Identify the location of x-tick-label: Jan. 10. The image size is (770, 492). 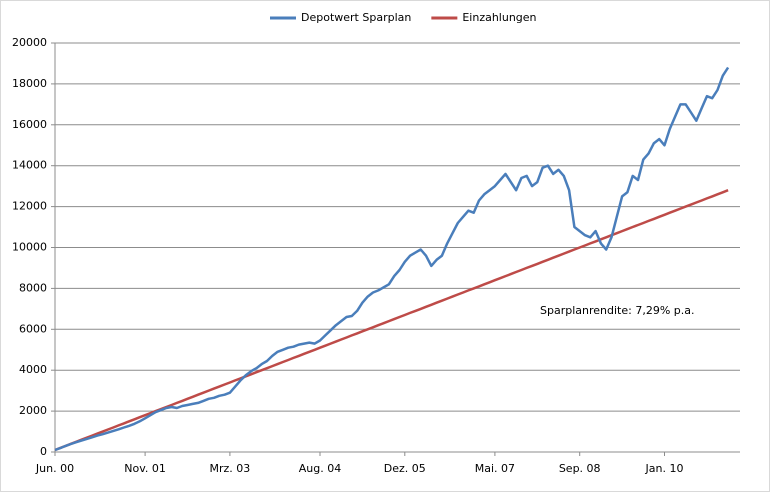
(664, 468).